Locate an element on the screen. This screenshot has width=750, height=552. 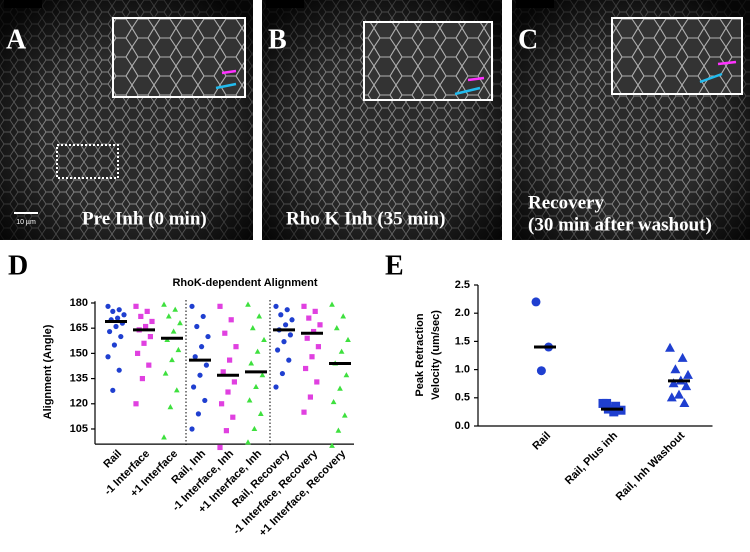
panel-letter: E is located at coordinates (394, 265).